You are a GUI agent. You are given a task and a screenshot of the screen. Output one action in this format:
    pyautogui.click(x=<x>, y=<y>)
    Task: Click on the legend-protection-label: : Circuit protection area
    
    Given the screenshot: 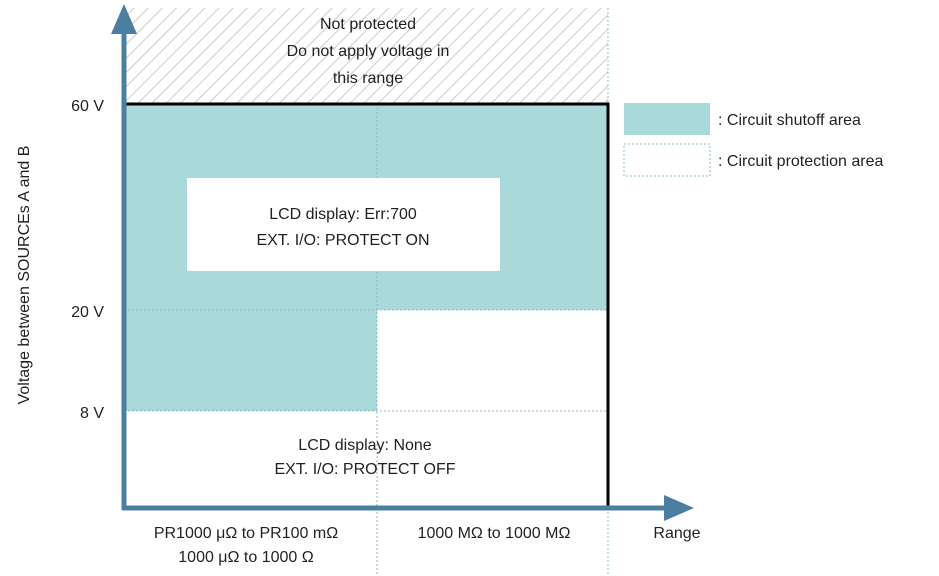 What is the action you would take?
    pyautogui.click(x=801, y=161)
    